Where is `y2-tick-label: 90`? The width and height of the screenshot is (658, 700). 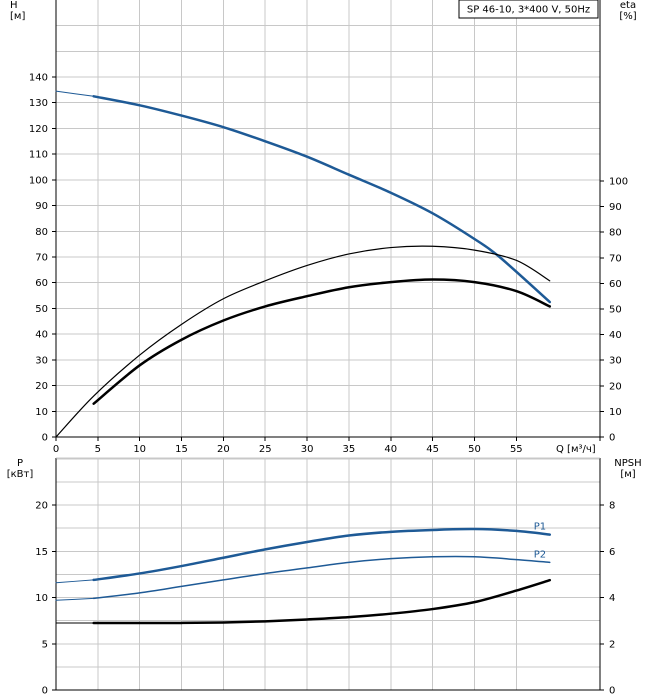 y2-tick-label: 90 is located at coordinates (615, 207).